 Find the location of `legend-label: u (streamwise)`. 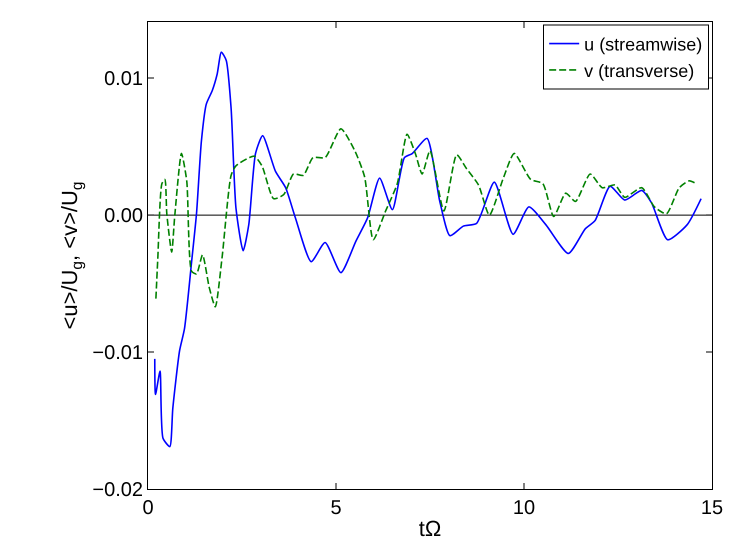

legend-label: u (streamwise) is located at coordinates (643, 44).